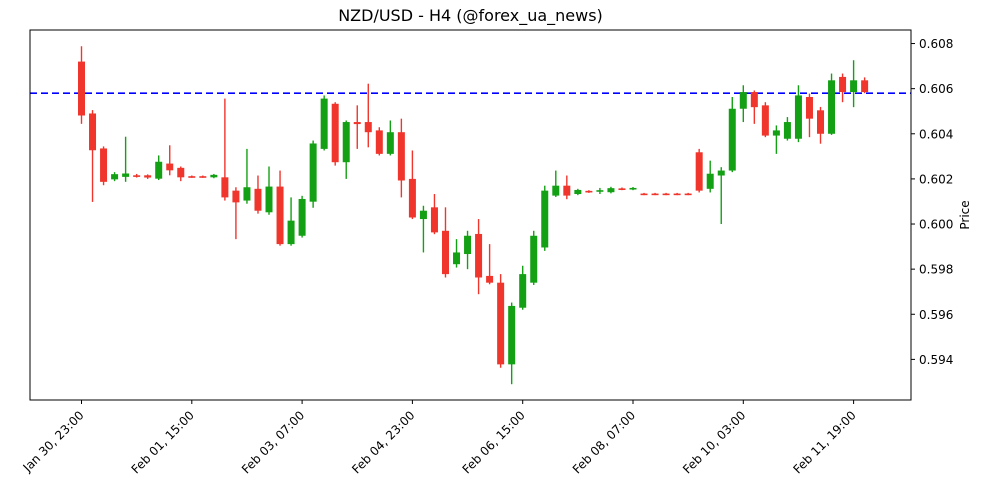  What do you see at coordinates (824, 442) in the screenshot?
I see `x-tick-label: Feb 11, 19:00` at bounding box center [824, 442].